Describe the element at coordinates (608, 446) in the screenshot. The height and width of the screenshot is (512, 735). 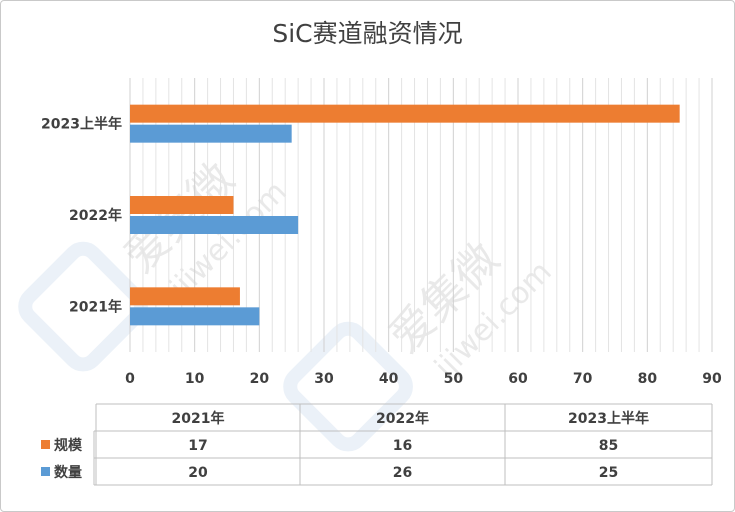
I see `table-cell: 85` at that location.